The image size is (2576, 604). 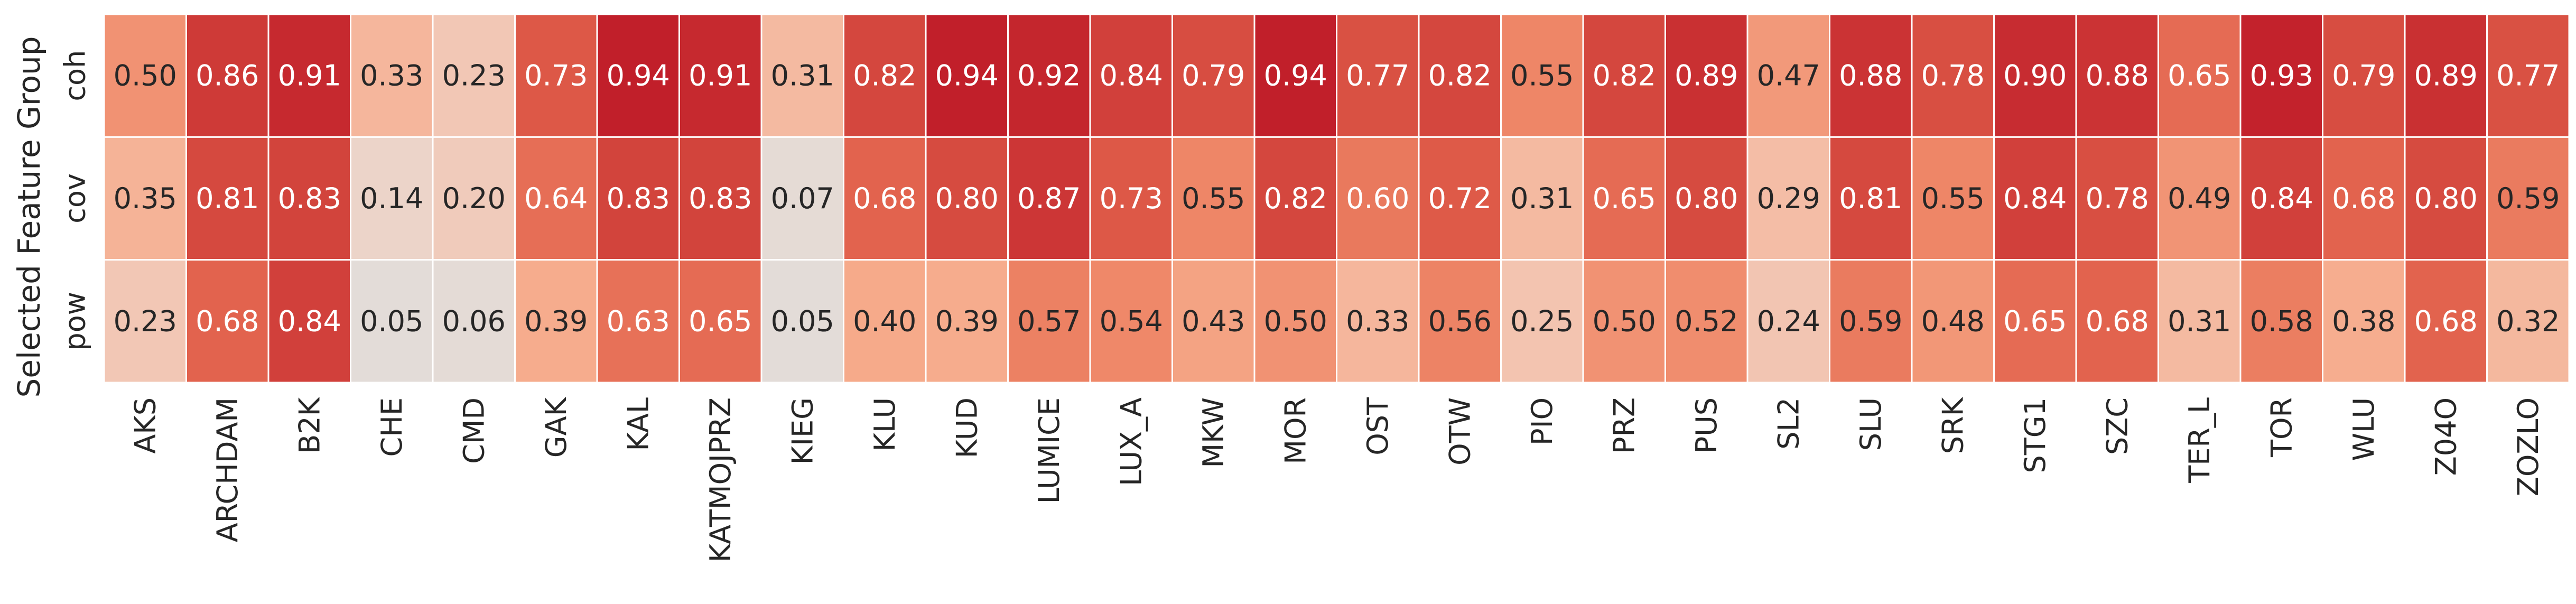 I want to click on y-tick-label: pow, so click(x=75, y=321).